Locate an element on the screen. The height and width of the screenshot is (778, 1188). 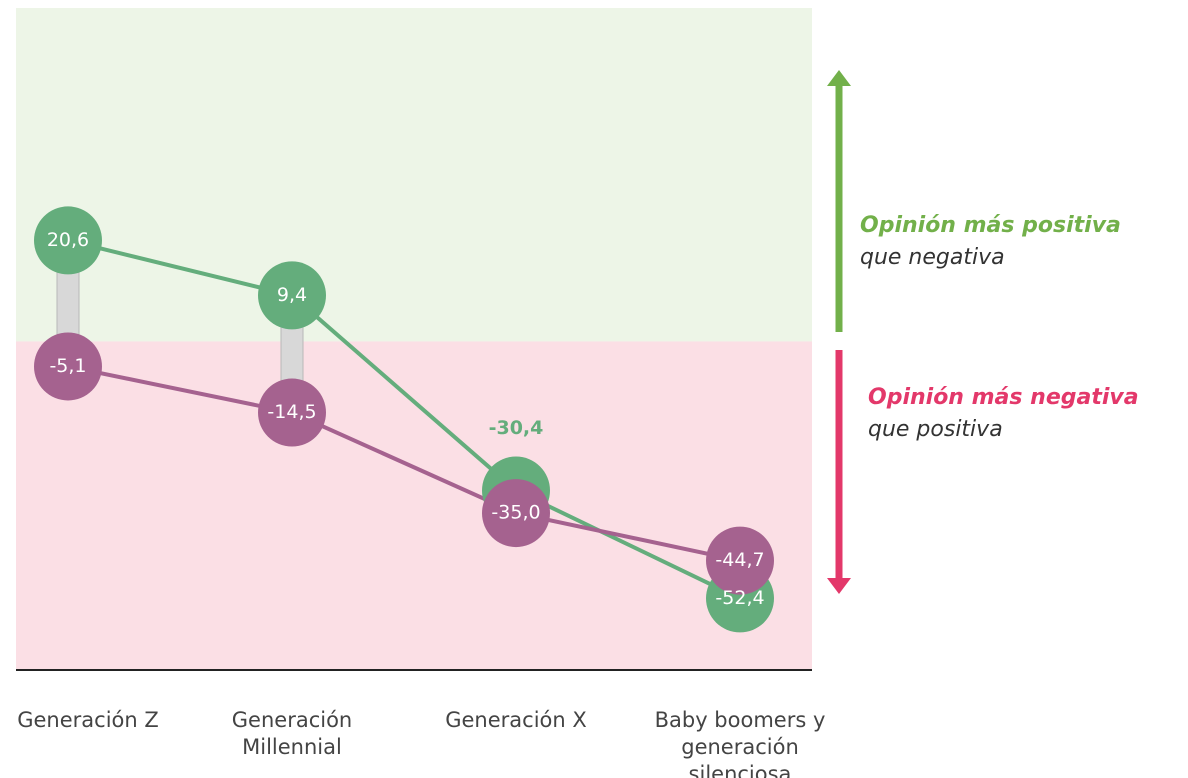
value-label: -35,0 is located at coordinates (515, 513).